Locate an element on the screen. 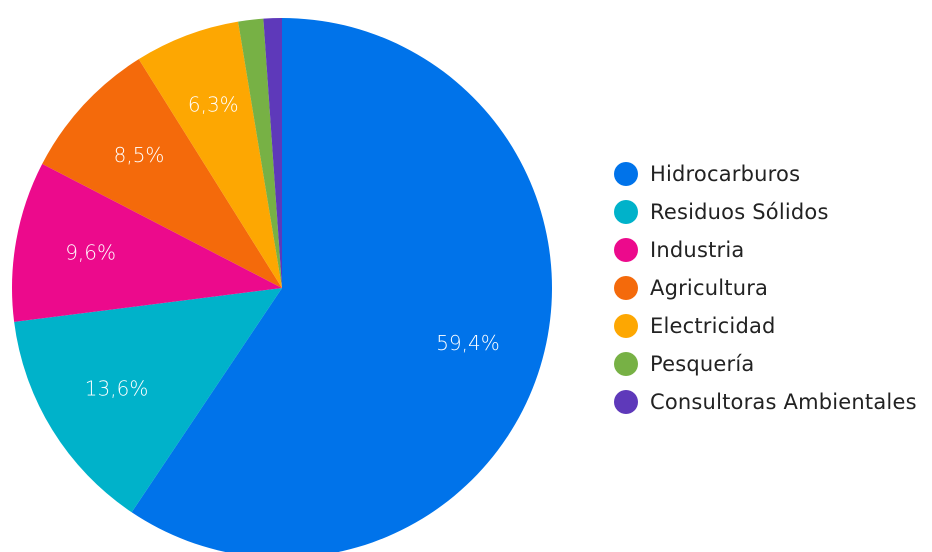  legend-item-electricidad: Electricidad is located at coordinates (765, 326).